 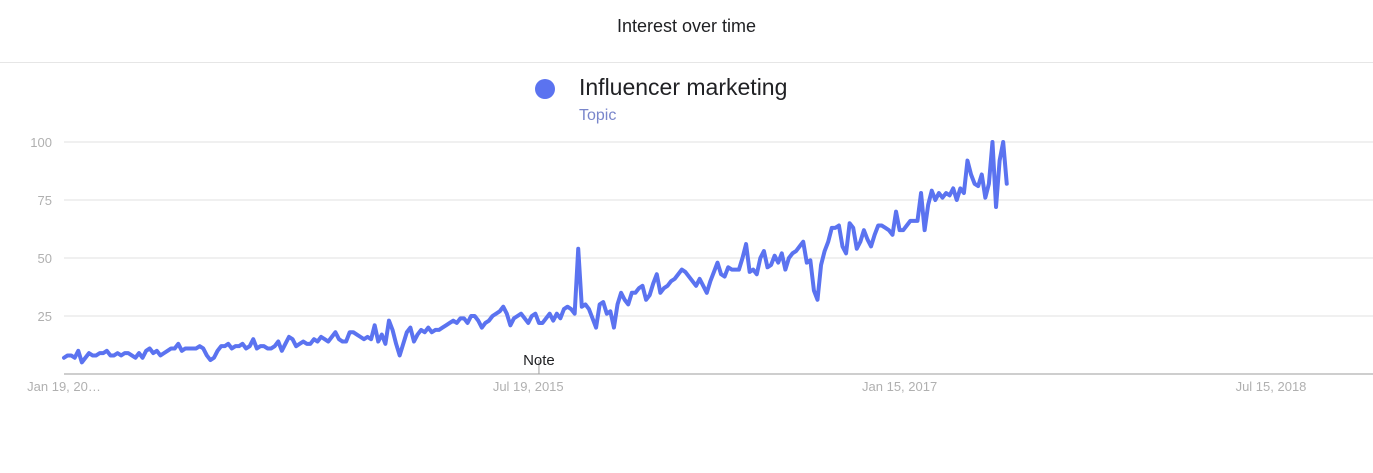 What do you see at coordinates (539, 360) in the screenshot?
I see `note-annotation: Note` at bounding box center [539, 360].